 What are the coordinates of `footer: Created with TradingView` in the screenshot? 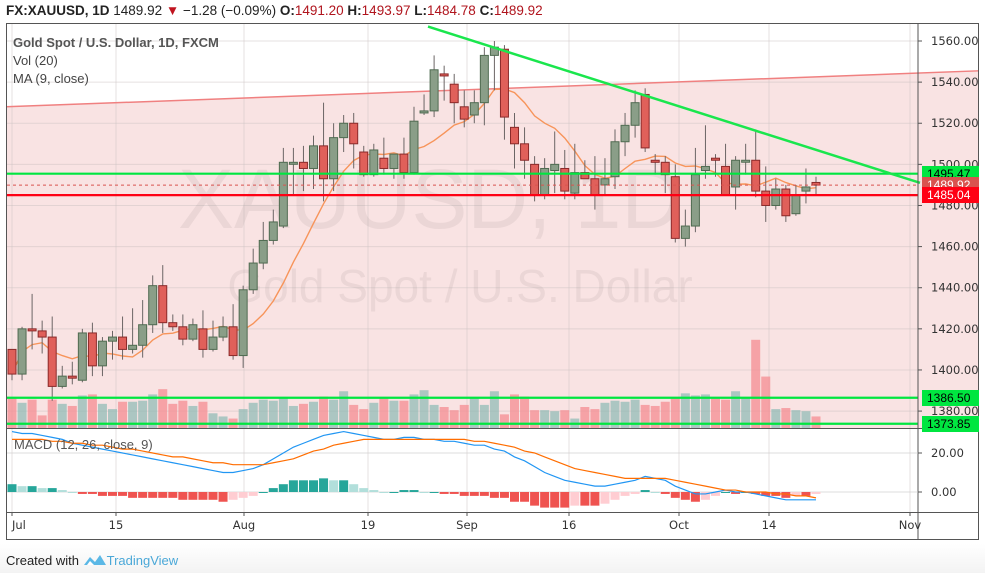 It's located at (492, 558).